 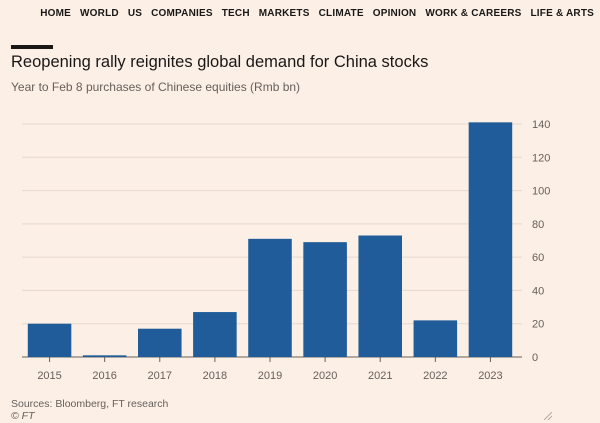 What do you see at coordinates (215, 334) in the screenshot?
I see `bar-2018` at bounding box center [215, 334].